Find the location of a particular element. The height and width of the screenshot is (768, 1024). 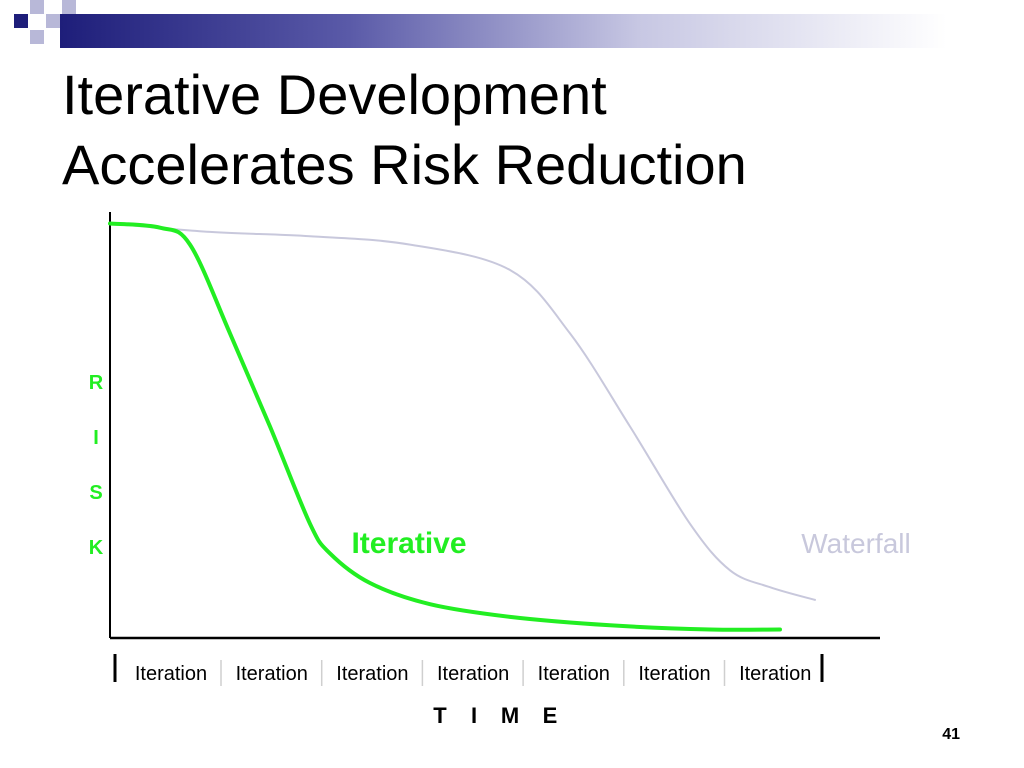

x-axis-label-letter: T is located at coordinates (440, 715).